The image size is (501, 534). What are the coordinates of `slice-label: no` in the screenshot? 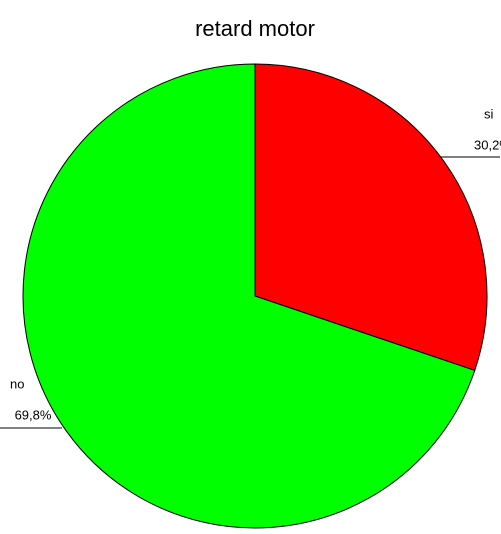 It's located at (17, 383).